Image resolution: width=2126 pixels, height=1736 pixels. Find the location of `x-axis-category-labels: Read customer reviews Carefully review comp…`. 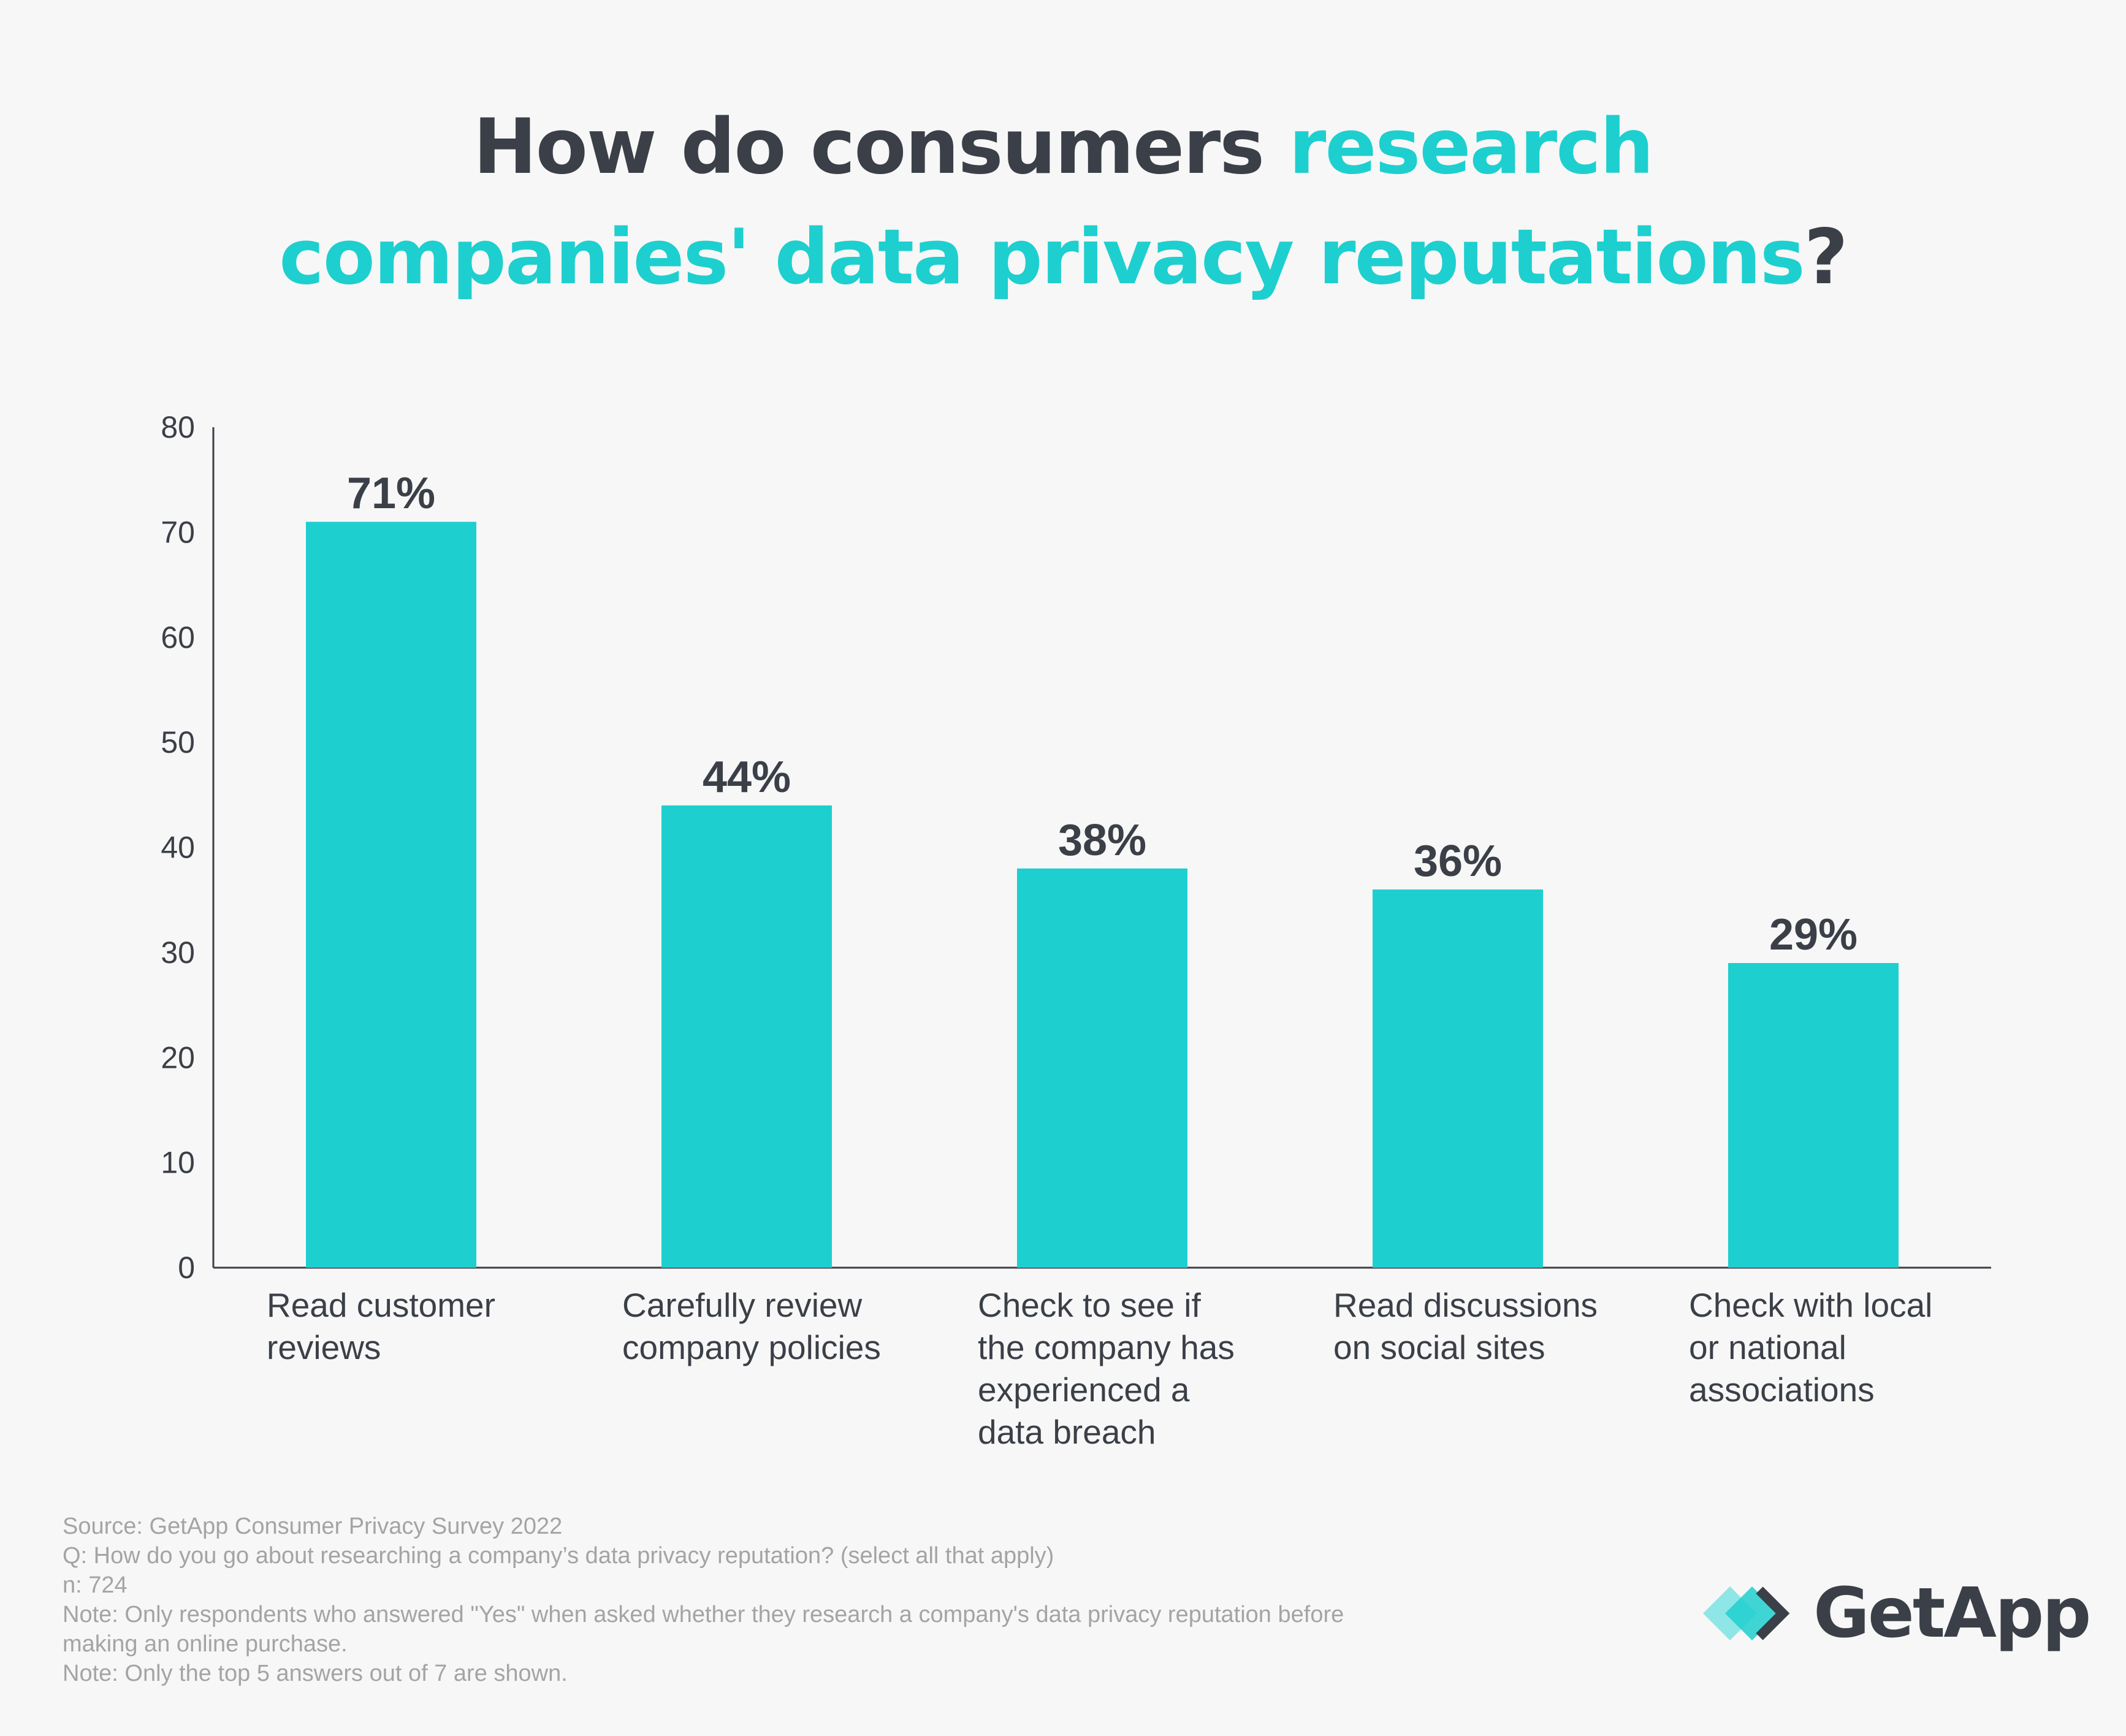

x-axis-category-labels: Read customer reviews Carefully review comp… is located at coordinates (1099, 1368).